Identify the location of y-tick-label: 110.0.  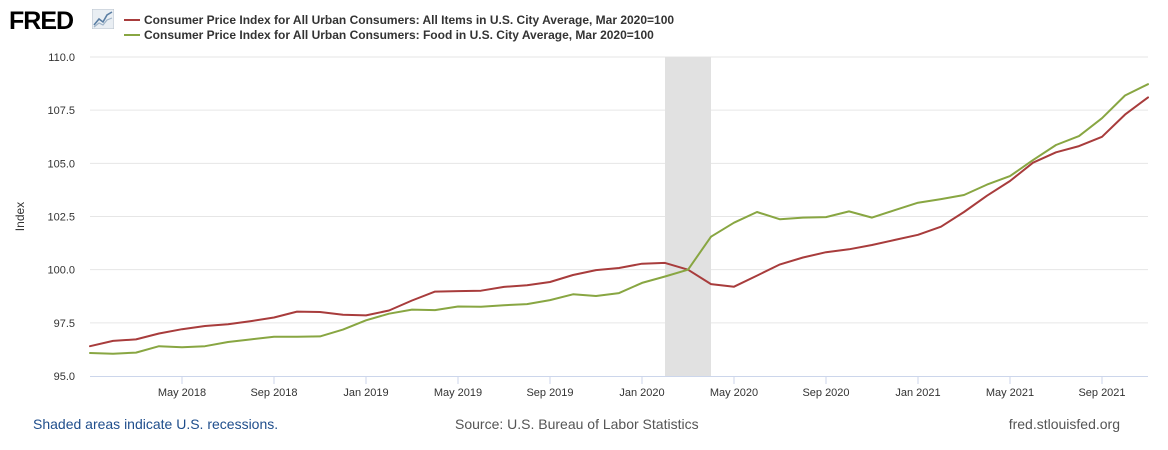
(61, 58).